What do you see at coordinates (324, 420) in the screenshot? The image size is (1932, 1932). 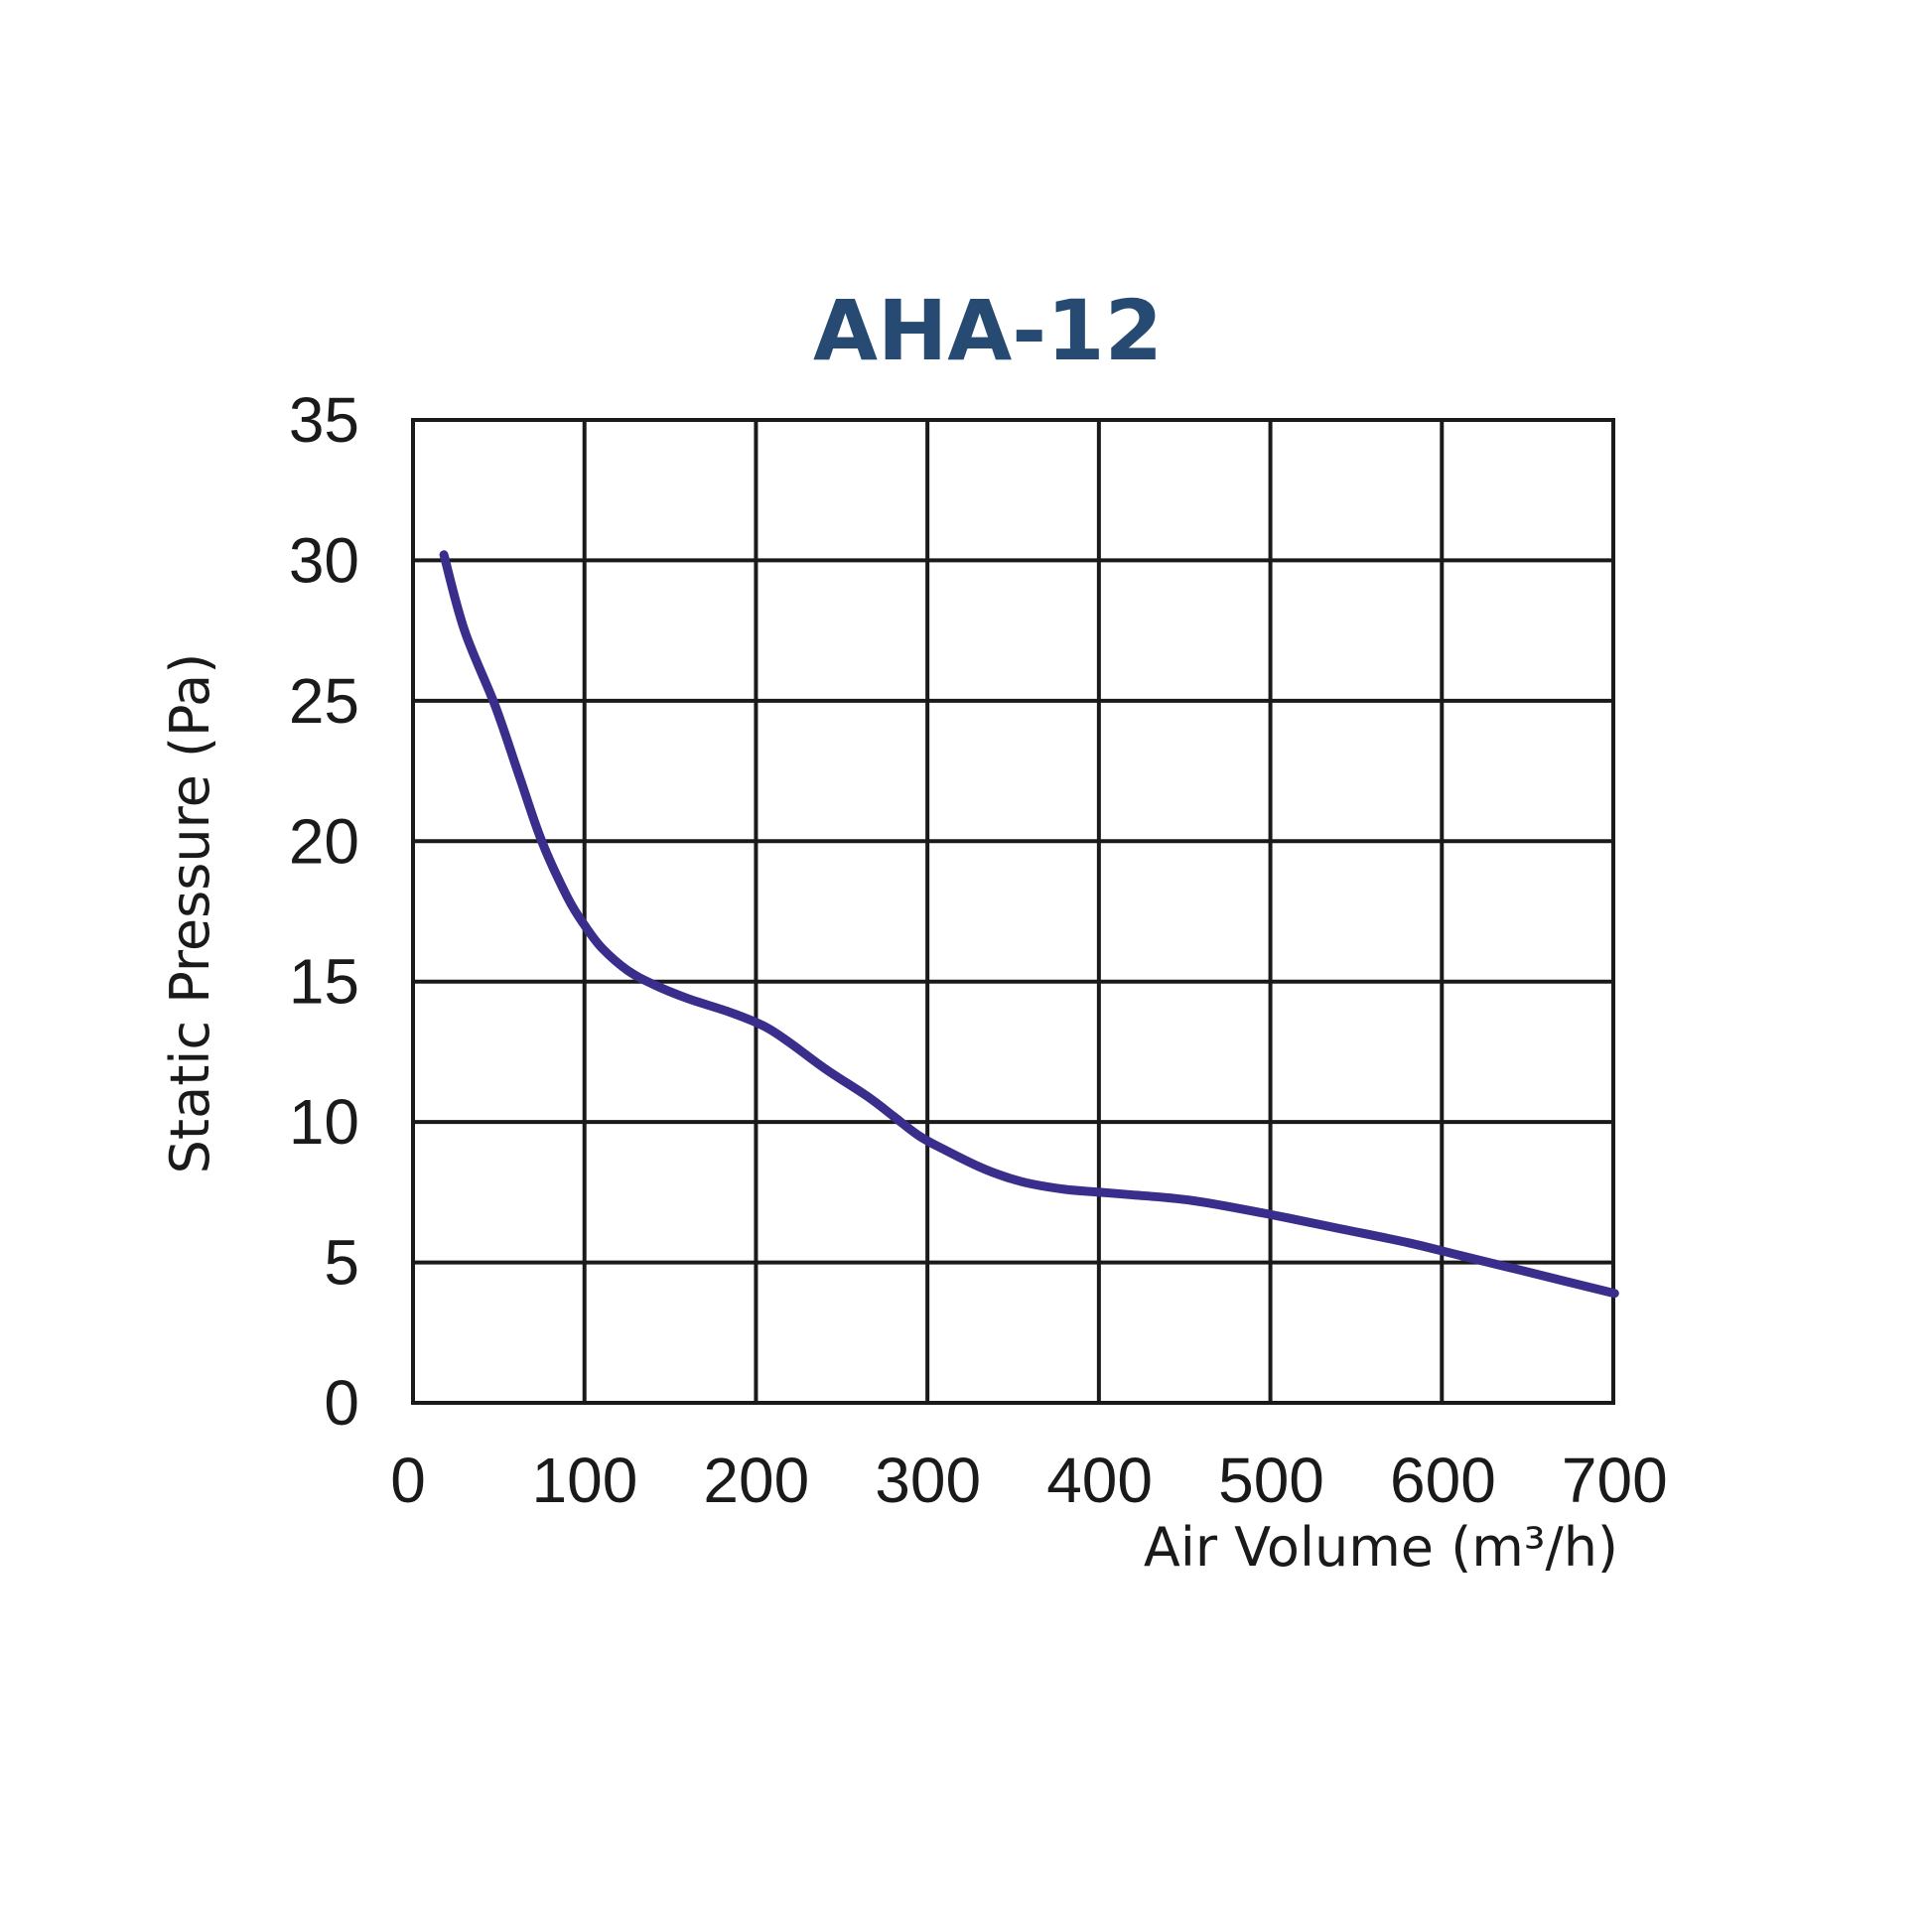 I see `y-tick-label: 35` at bounding box center [324, 420].